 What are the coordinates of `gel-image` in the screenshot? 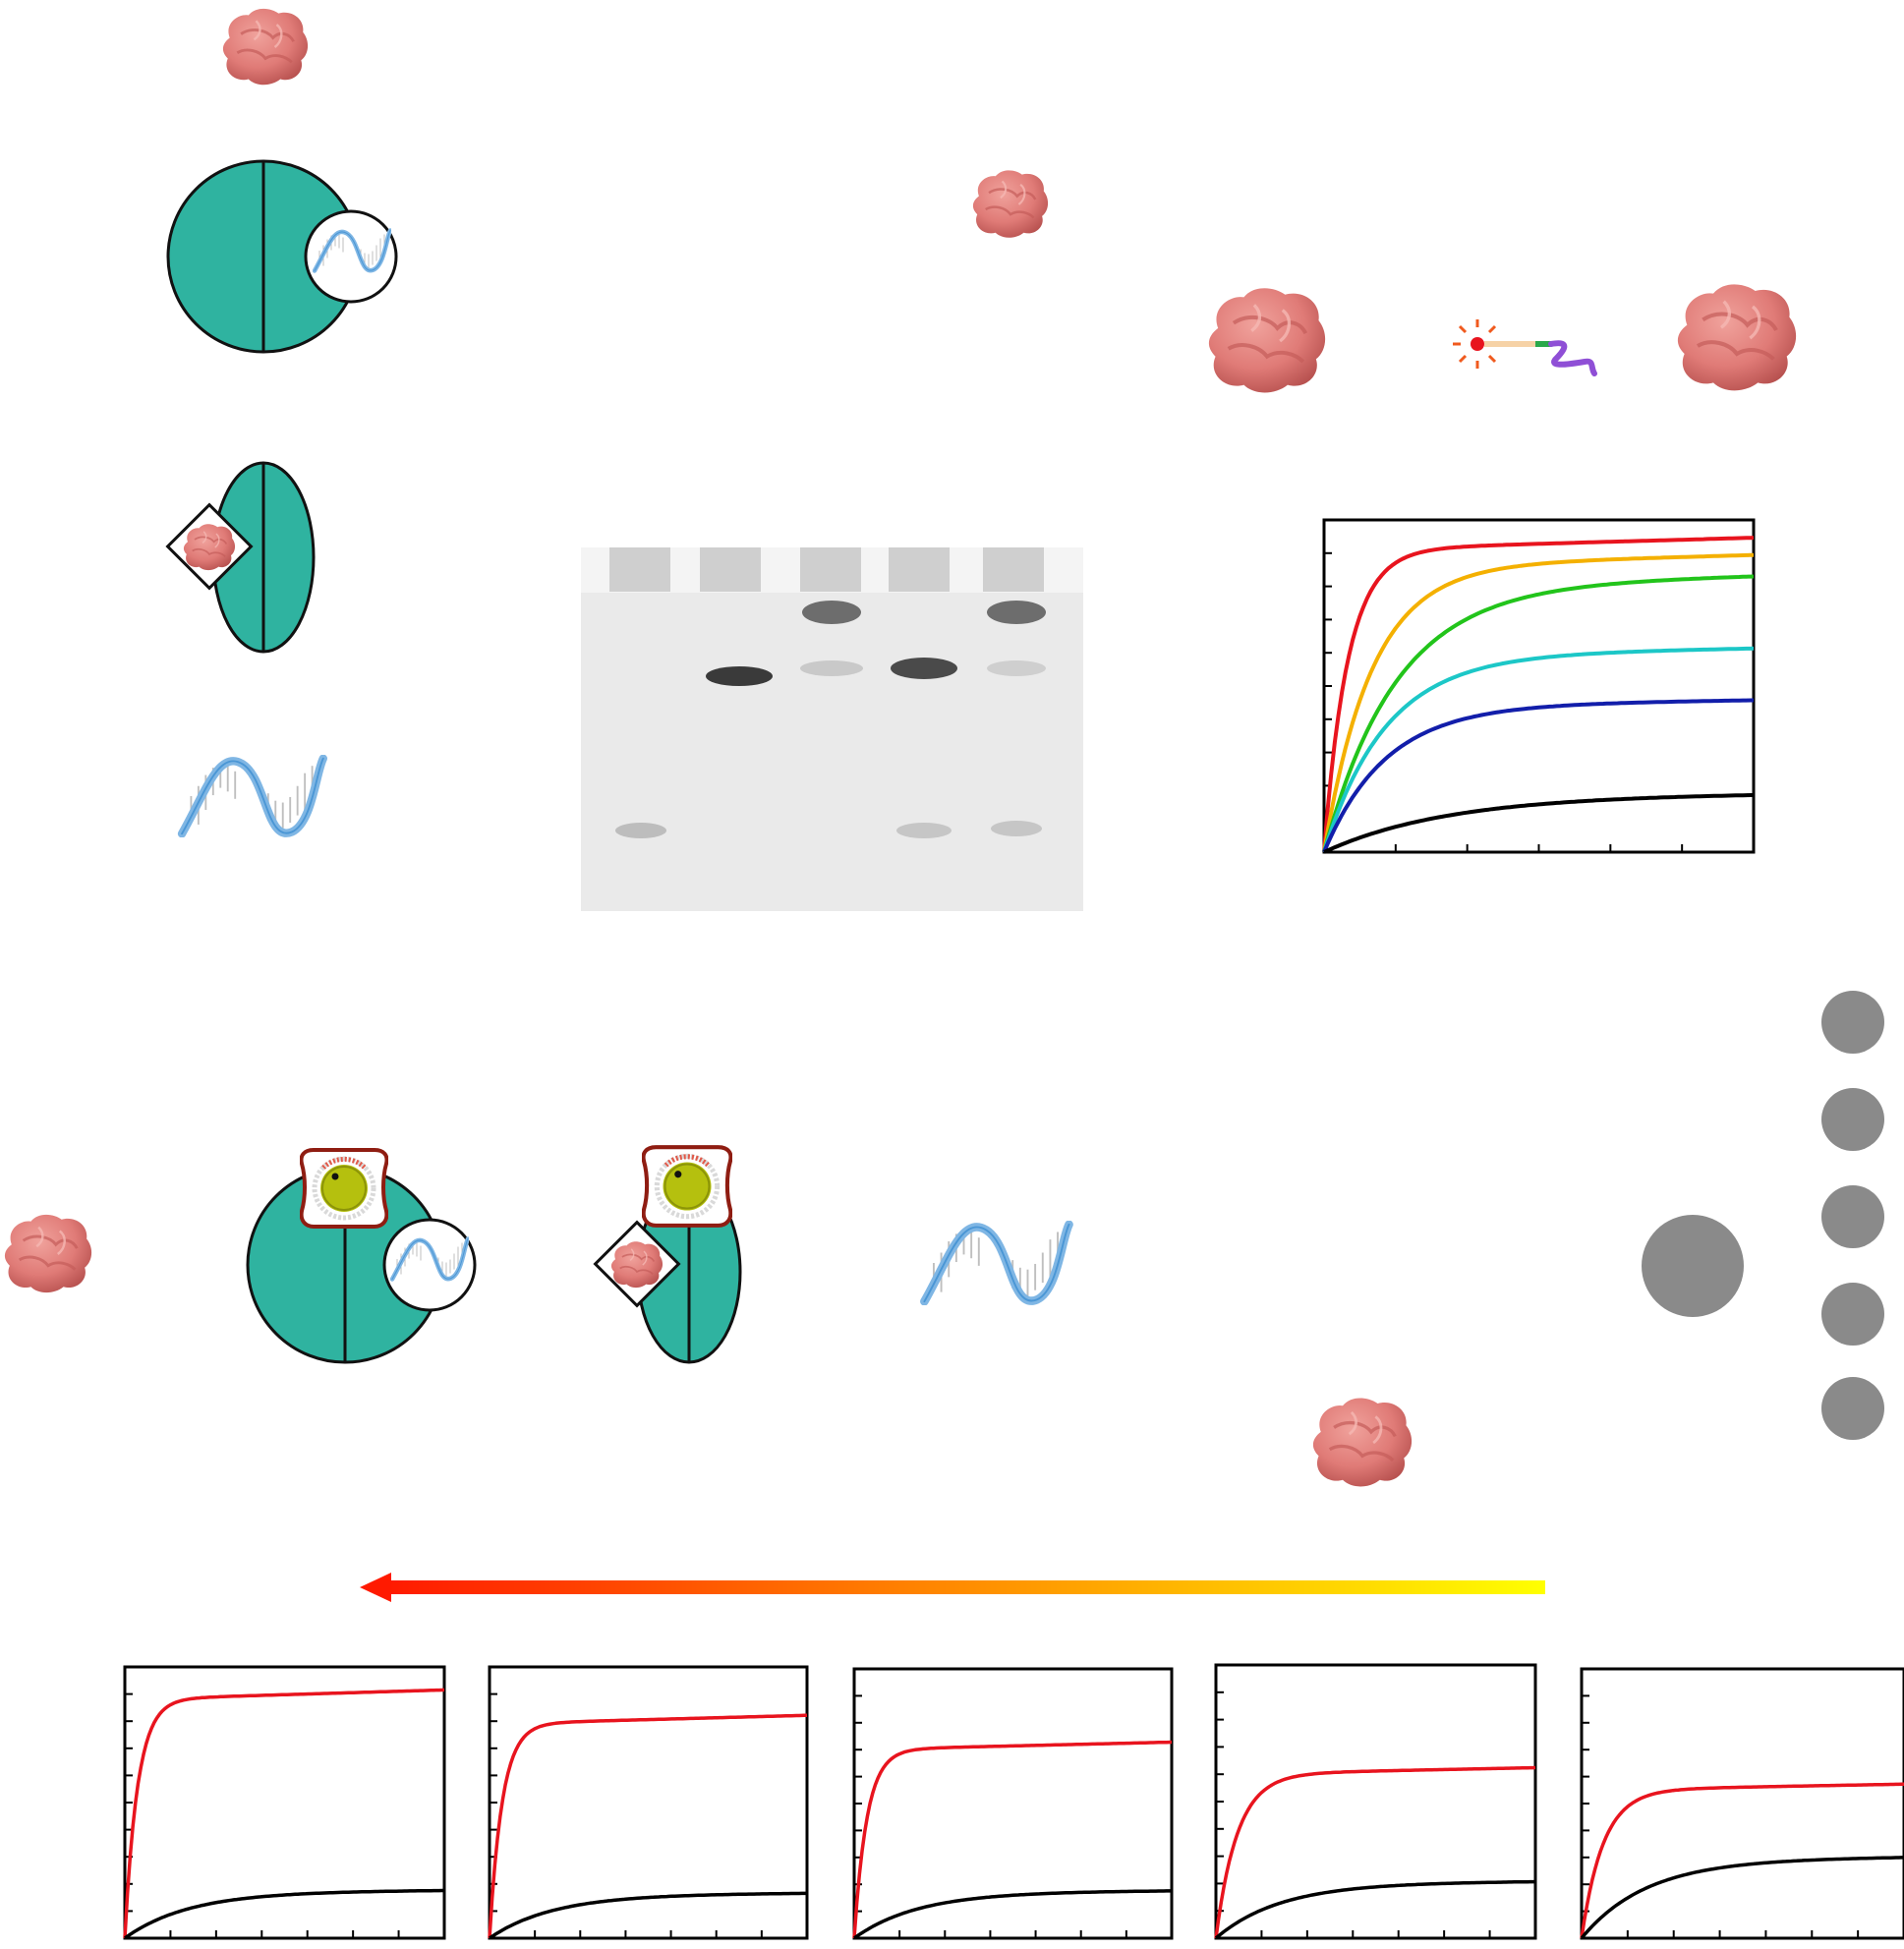 It's located at (832, 729).